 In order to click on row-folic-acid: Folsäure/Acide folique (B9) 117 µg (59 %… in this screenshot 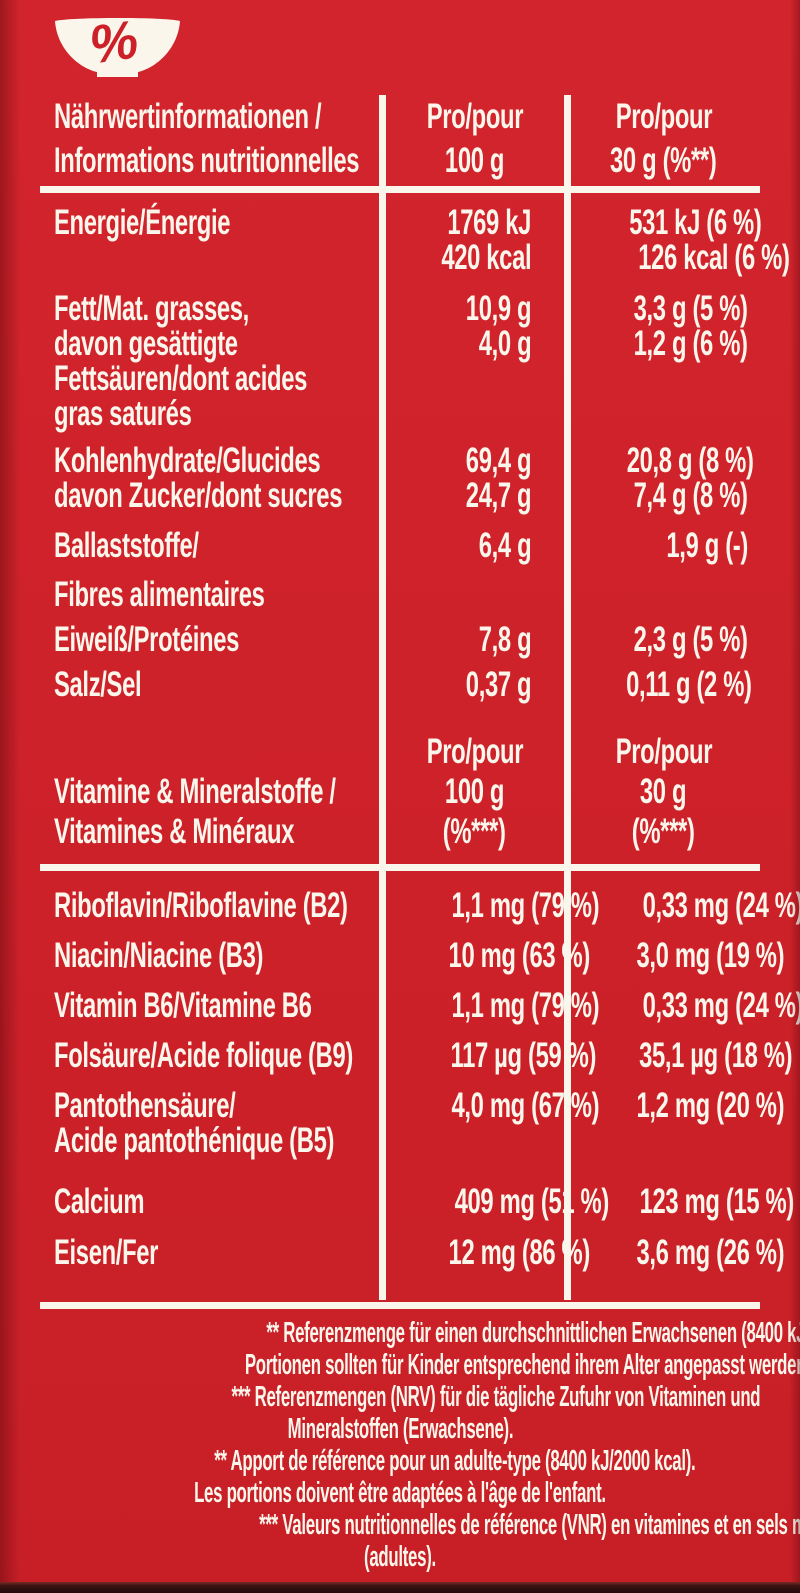, I will do `click(423, 1055)`.